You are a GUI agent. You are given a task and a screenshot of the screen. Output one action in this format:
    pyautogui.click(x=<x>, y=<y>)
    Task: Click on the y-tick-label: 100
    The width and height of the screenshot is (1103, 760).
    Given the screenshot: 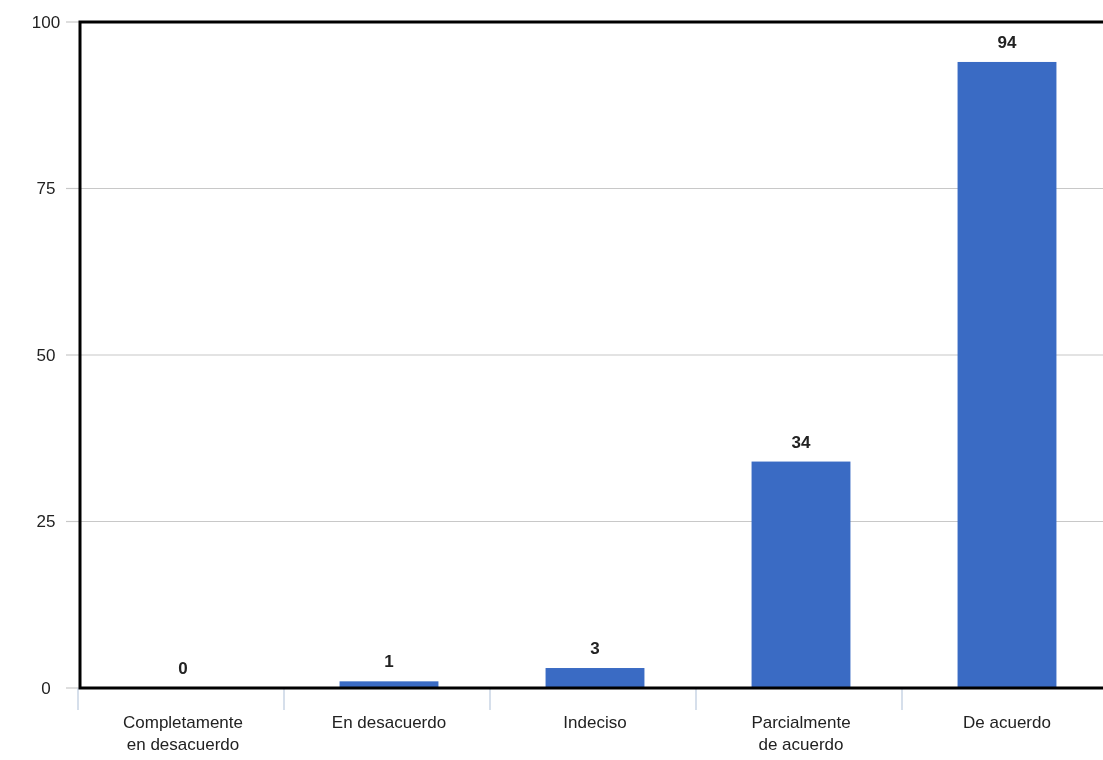 What is the action you would take?
    pyautogui.click(x=46, y=22)
    